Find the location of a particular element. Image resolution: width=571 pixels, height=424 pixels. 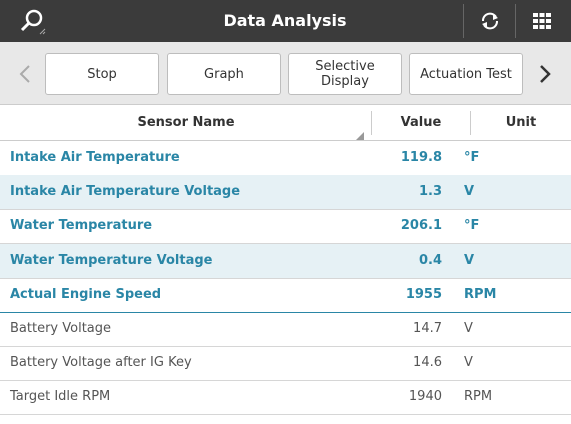

table-row: Target Idle RPM 1940 RPM is located at coordinates (285, 398).